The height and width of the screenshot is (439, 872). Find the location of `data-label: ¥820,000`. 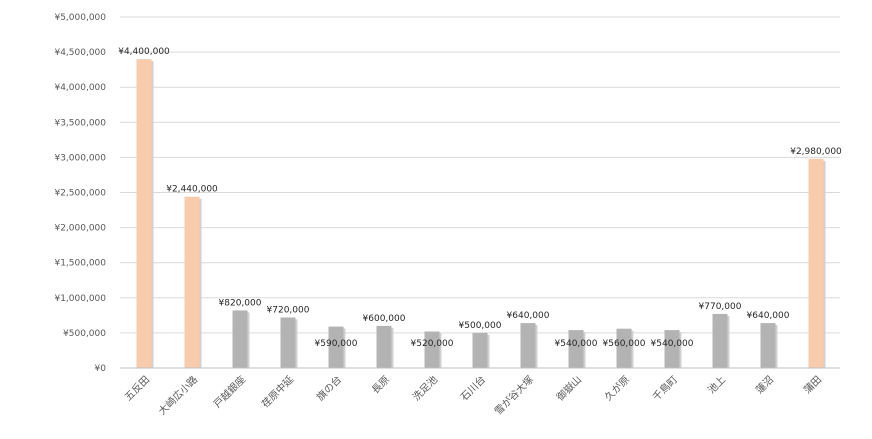

data-label: ¥820,000 is located at coordinates (240, 303).